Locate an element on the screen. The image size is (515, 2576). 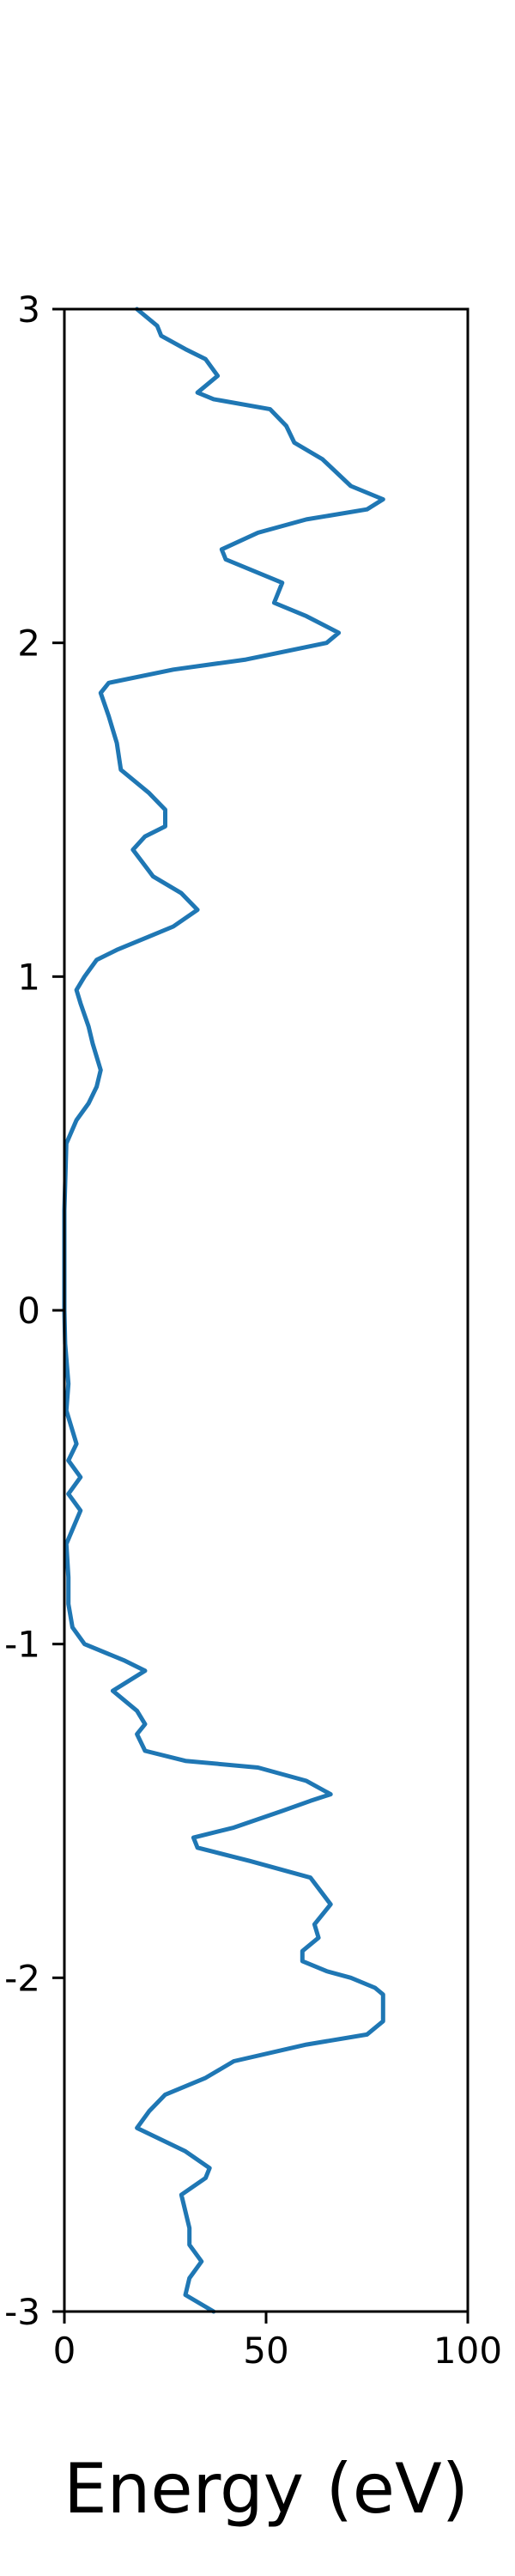
x-tick-label: 50 is located at coordinates (265, 2351).